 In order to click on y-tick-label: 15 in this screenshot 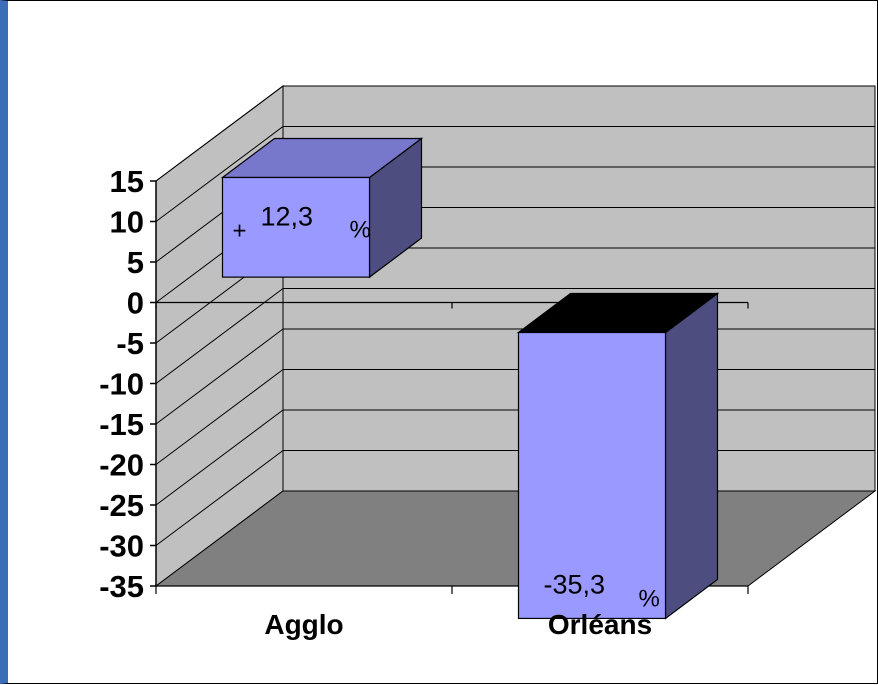, I will do `click(127, 181)`.